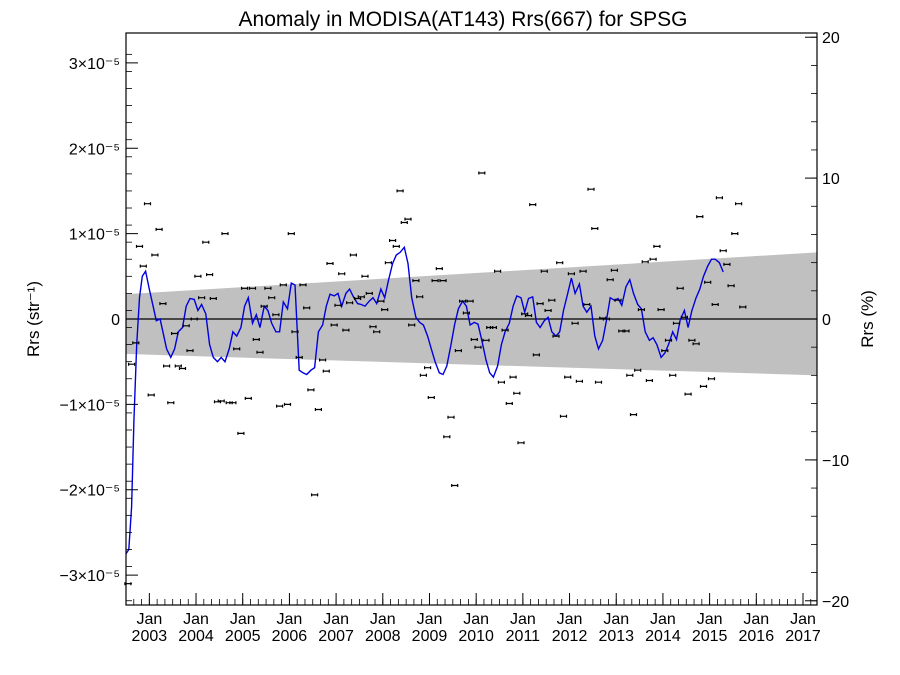 The image size is (900, 675). I want to click on left-axis-tick-label: −1×10⁻⁵, so click(90, 405).